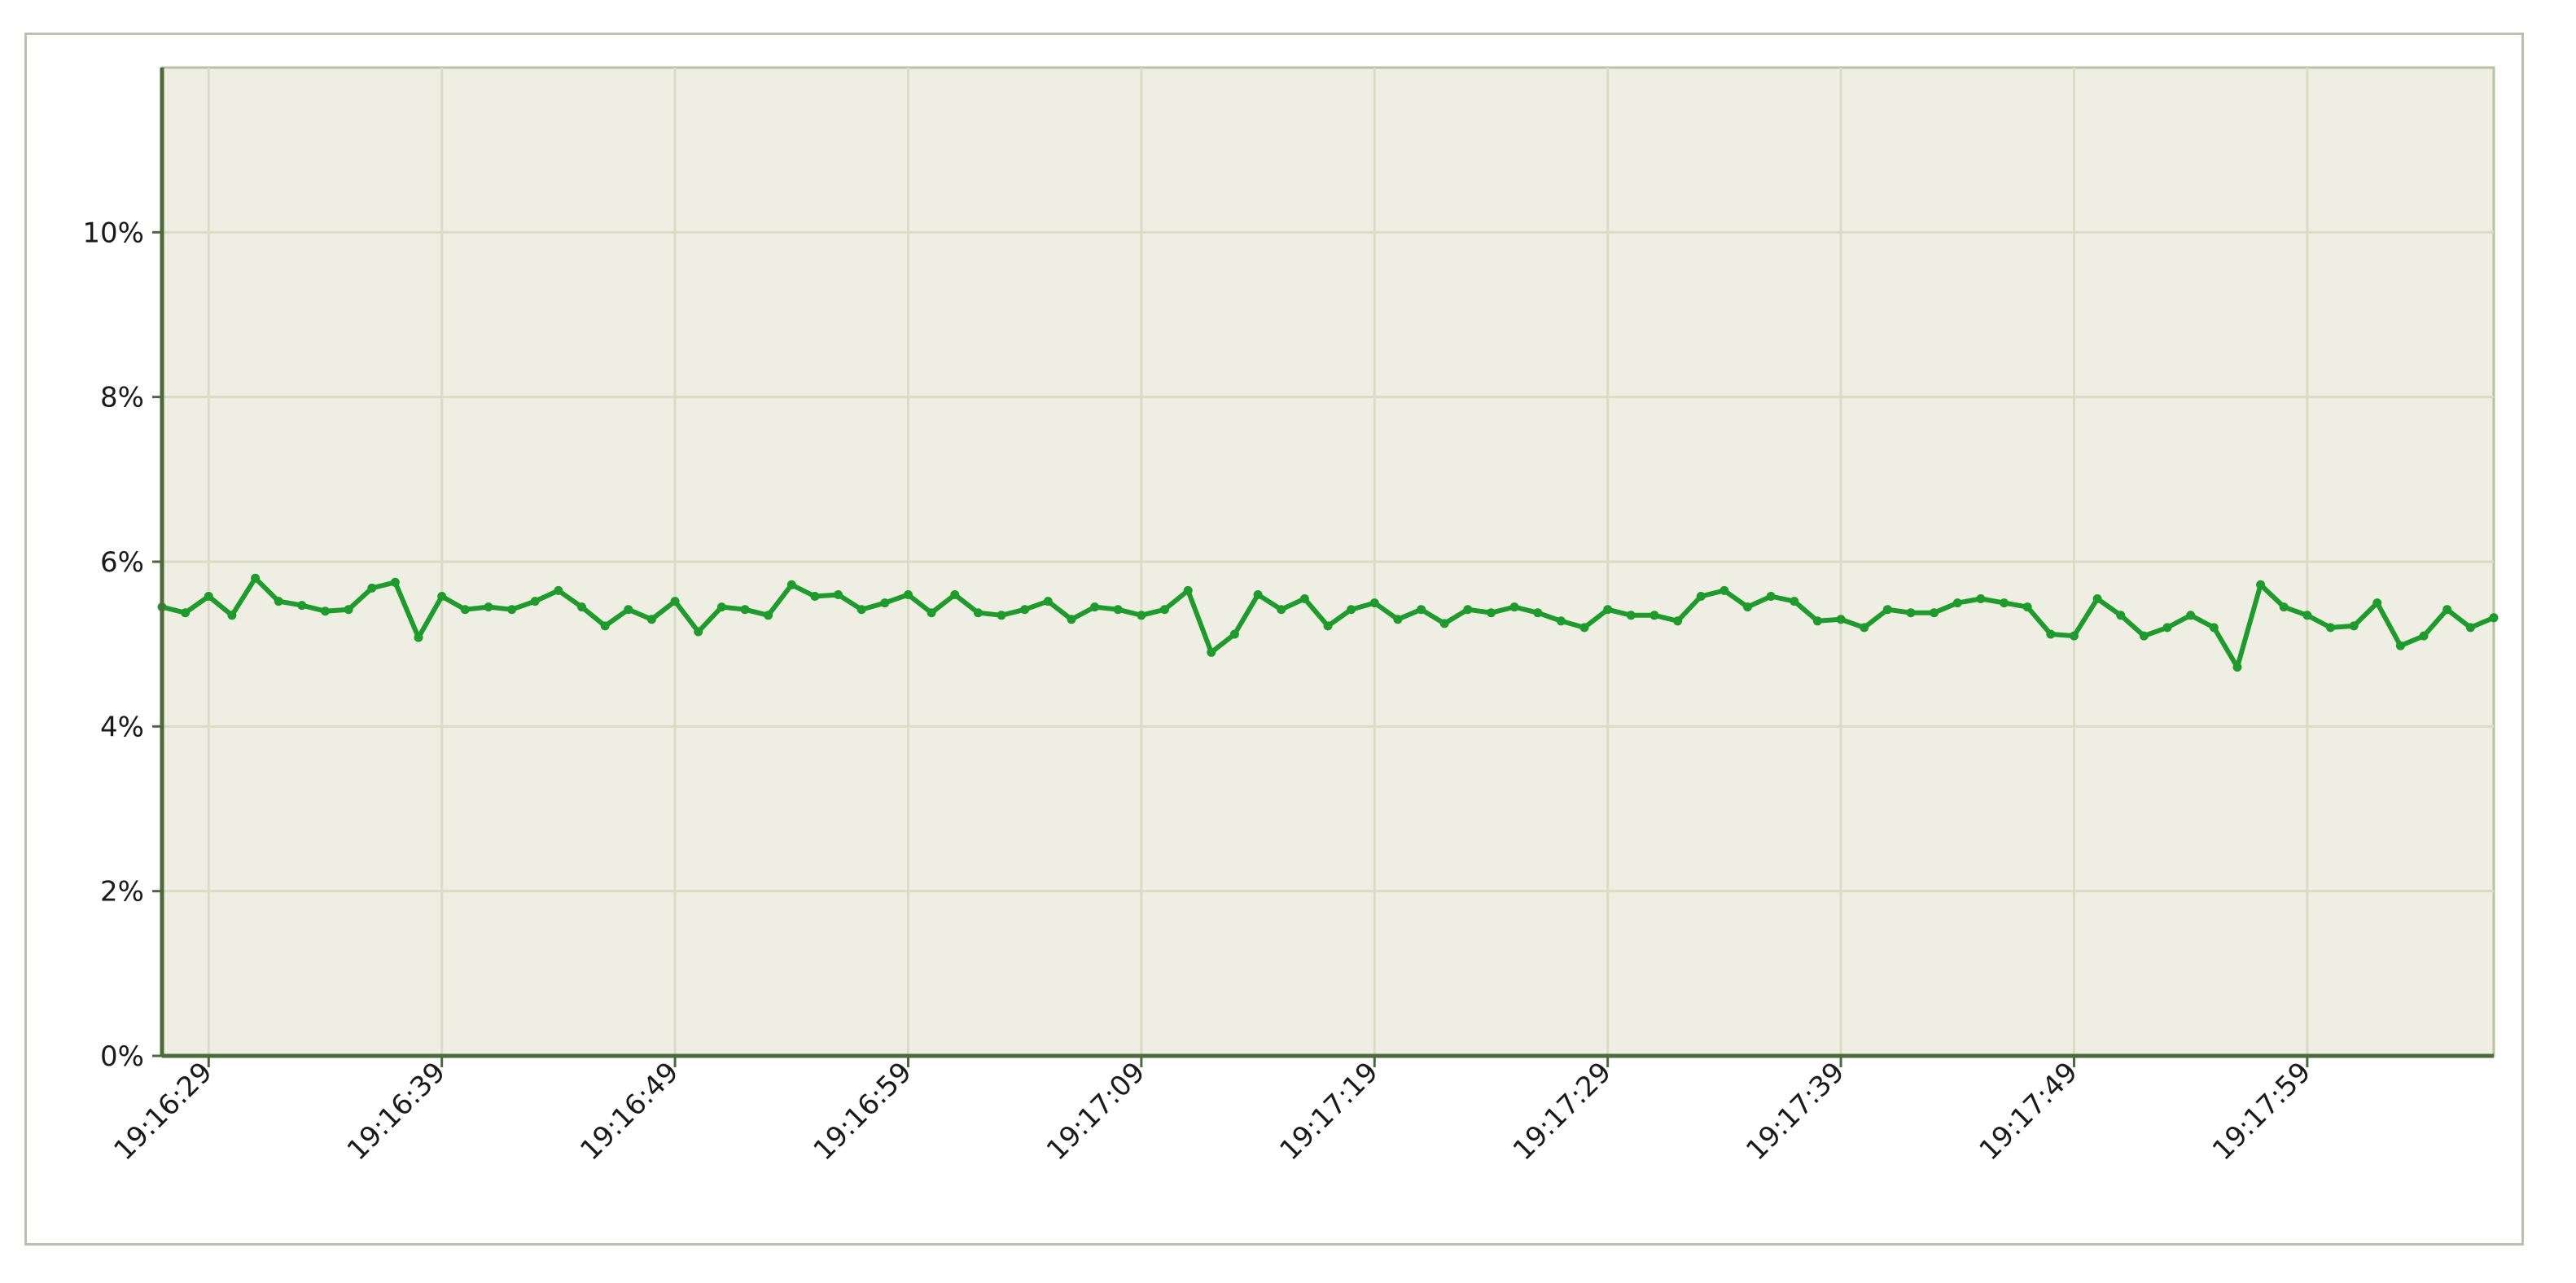  I want to click on y-tick-label: 4%, so click(122, 727).